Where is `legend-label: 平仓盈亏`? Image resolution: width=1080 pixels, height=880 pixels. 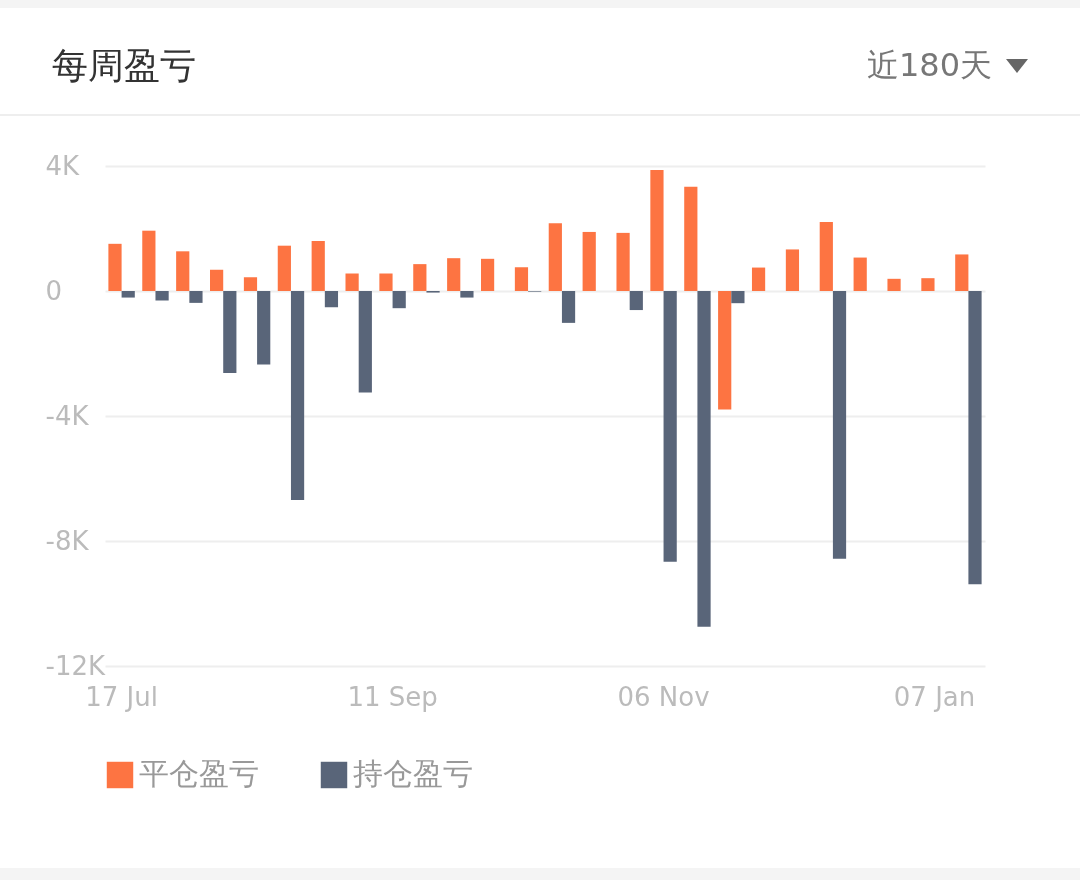
legend-label: 平仓盈亏 is located at coordinates (199, 773).